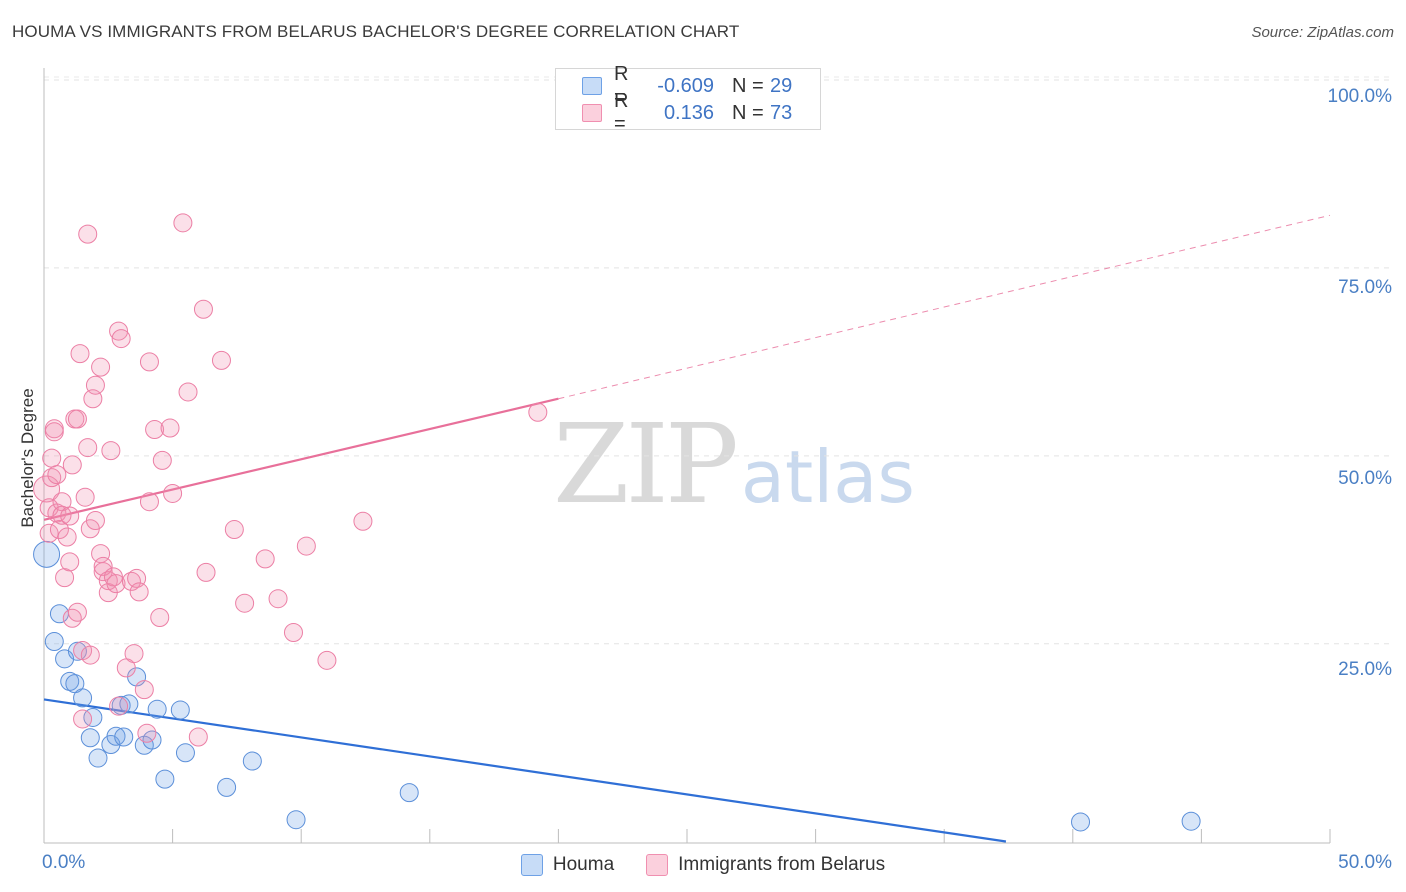  I want to click on legend-swatch-belarus, so click(657, 865).